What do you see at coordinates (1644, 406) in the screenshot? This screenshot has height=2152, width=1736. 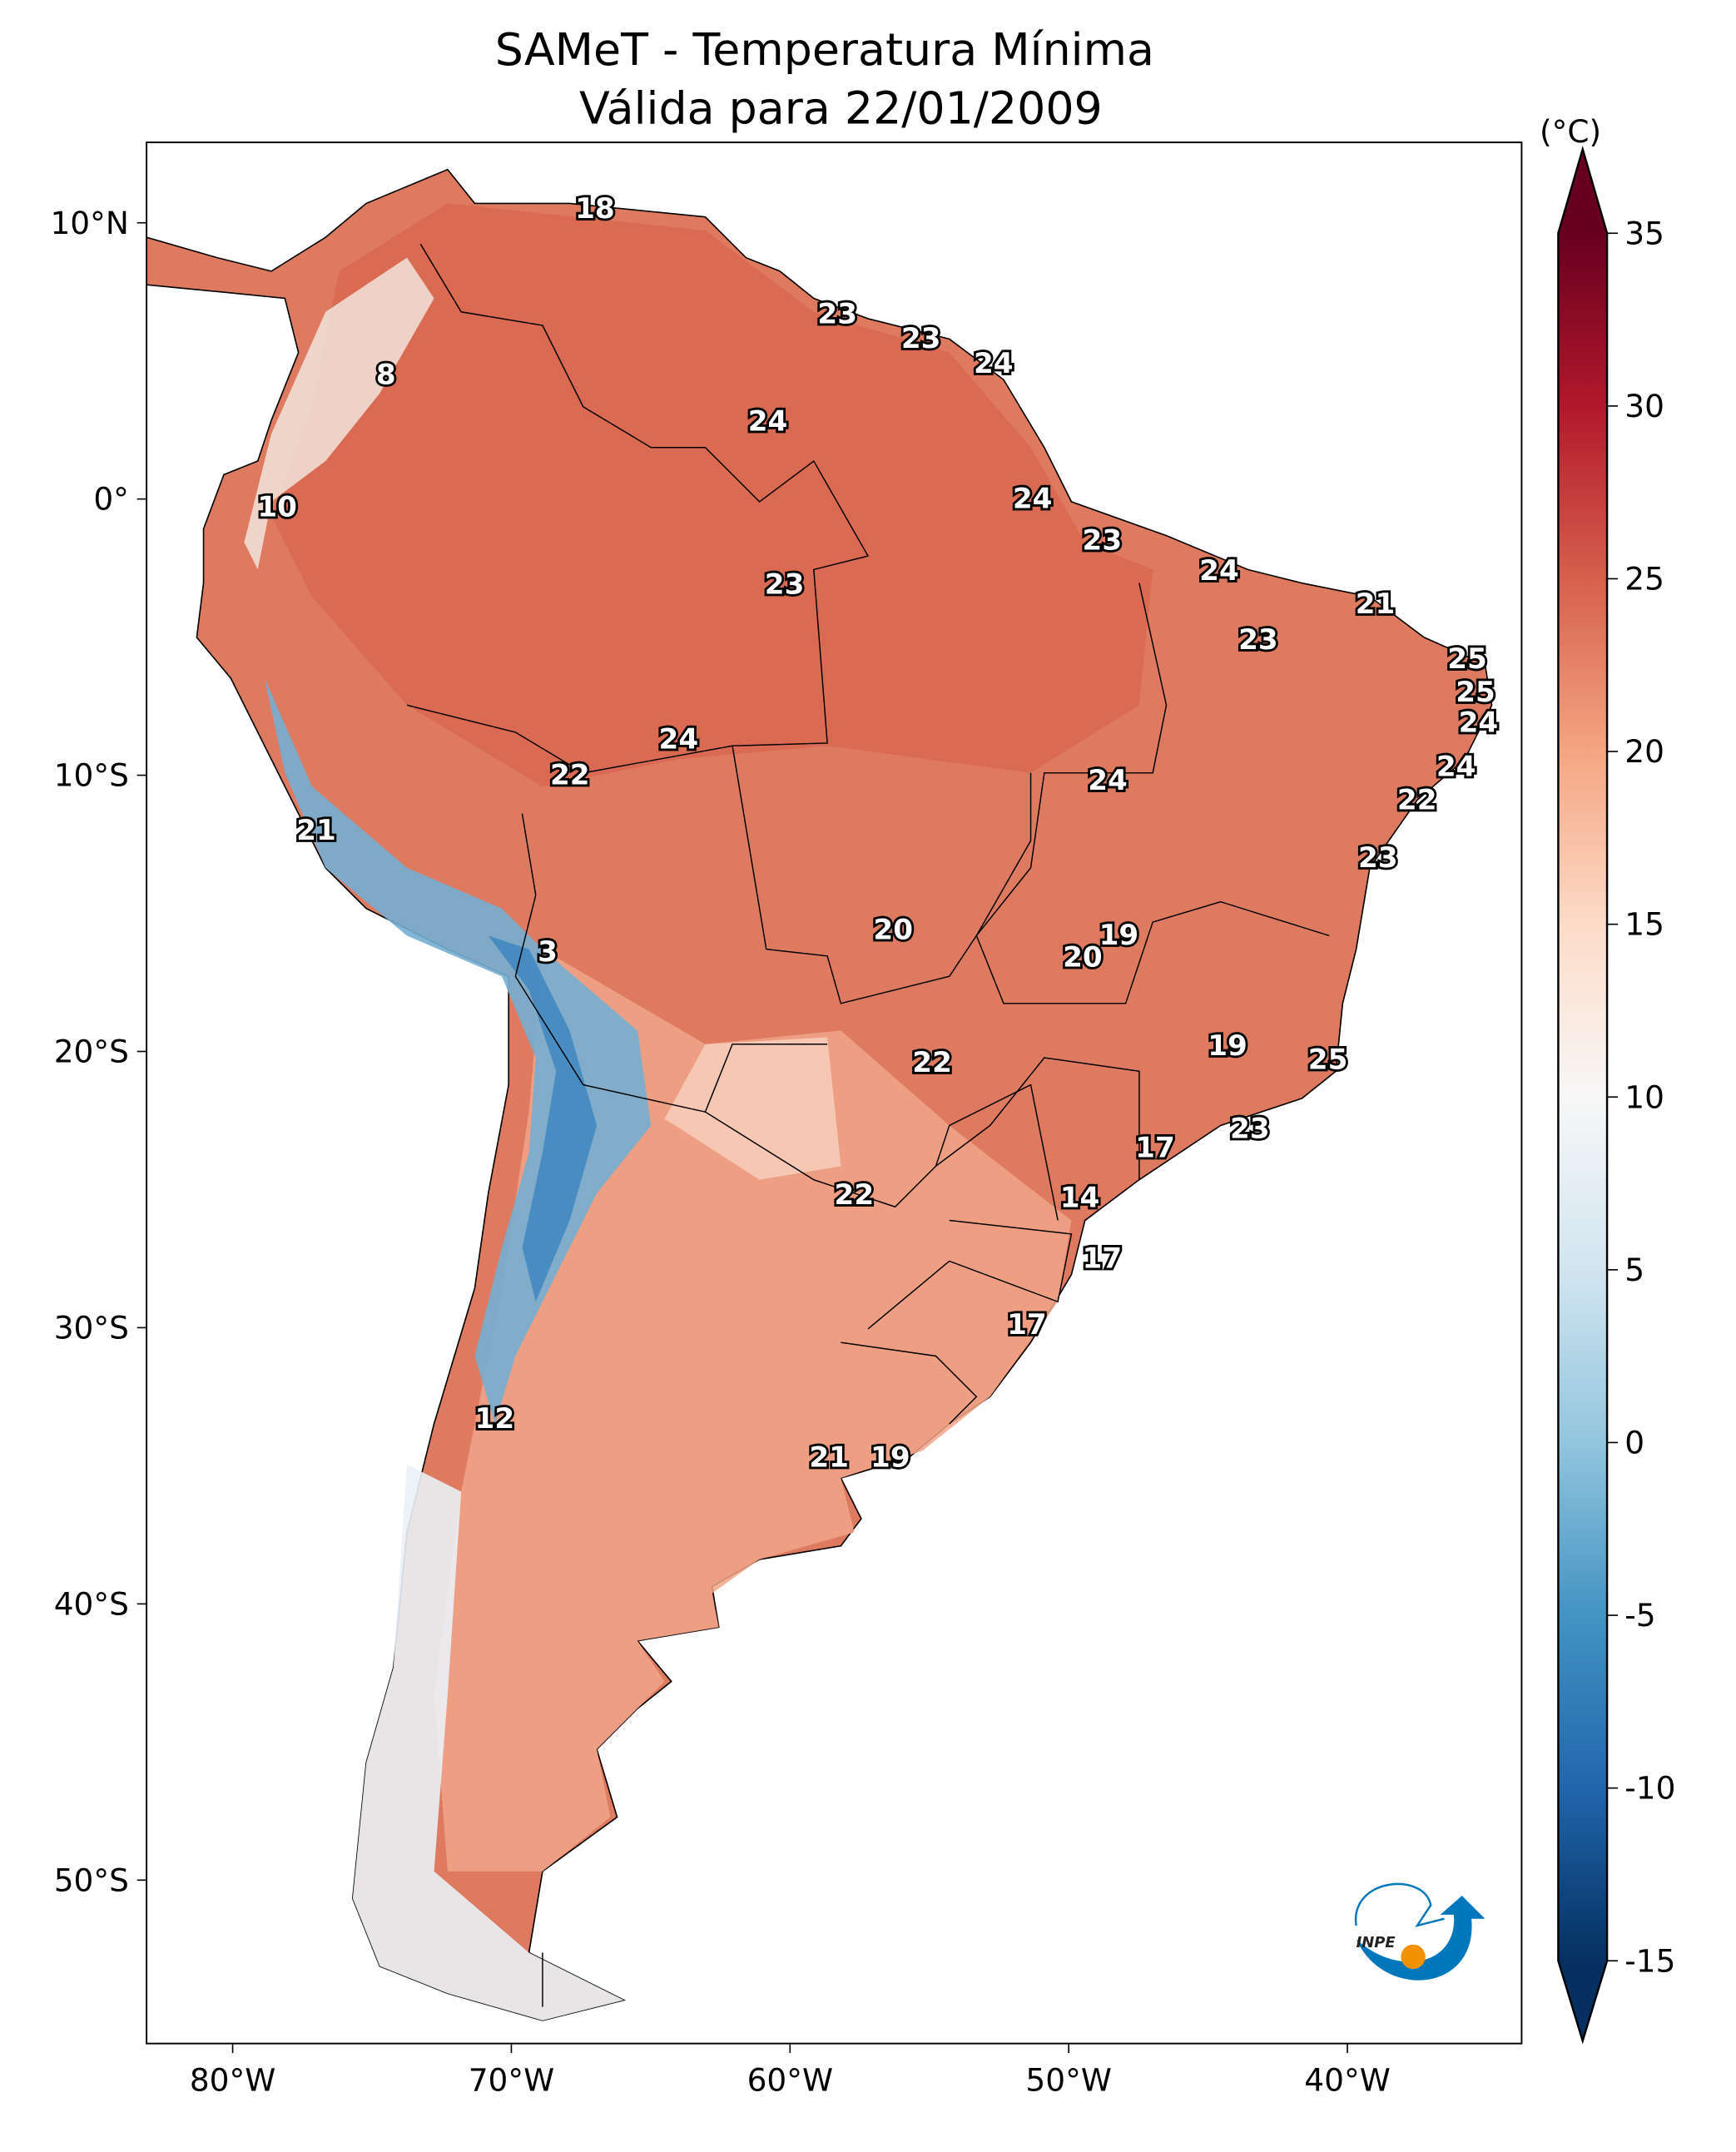 I see `colorbar-tick-label: 30` at bounding box center [1644, 406].